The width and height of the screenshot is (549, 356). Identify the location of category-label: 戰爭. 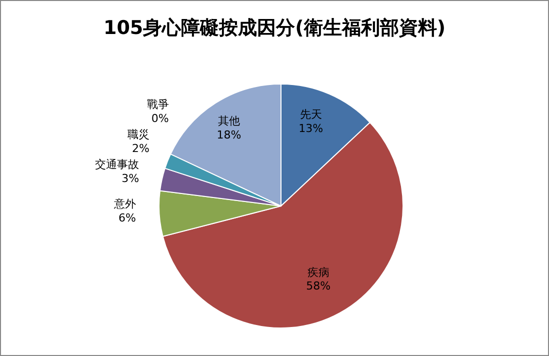
(157, 105).